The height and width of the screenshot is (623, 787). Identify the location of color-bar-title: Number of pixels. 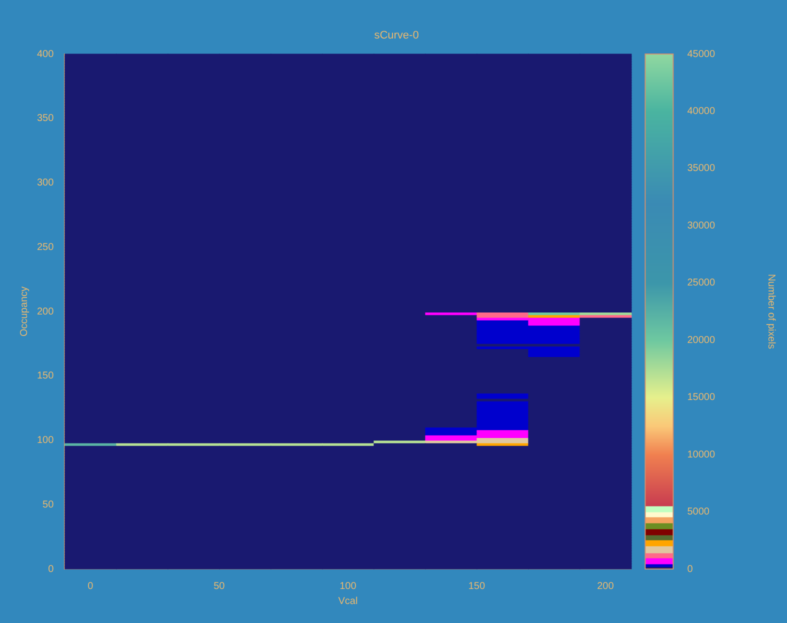
(770, 312).